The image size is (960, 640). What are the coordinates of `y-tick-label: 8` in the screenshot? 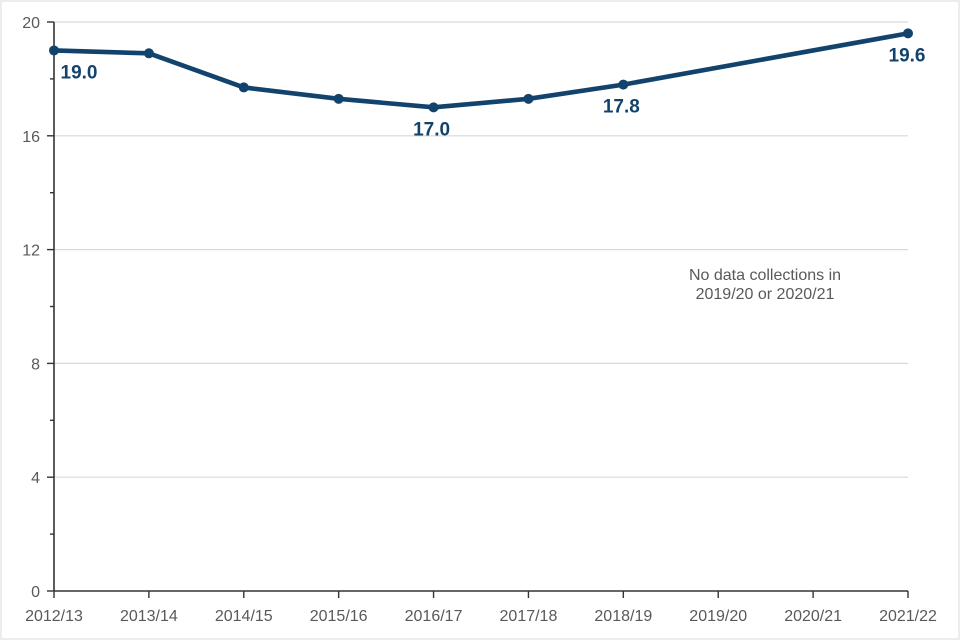 It's located at (35, 364).